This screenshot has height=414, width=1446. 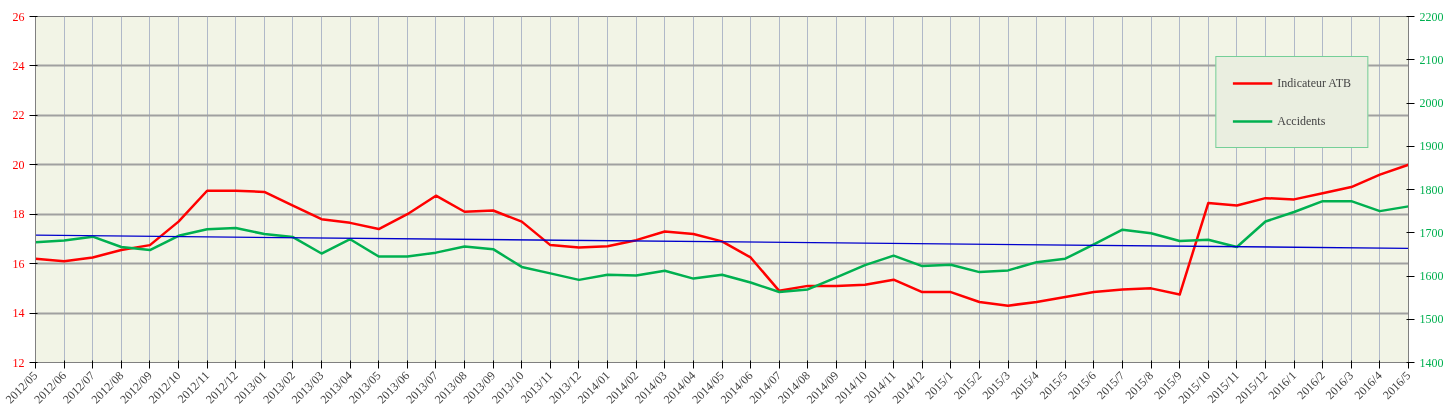 I want to click on y-tick-label: 12, so click(x=18, y=362).